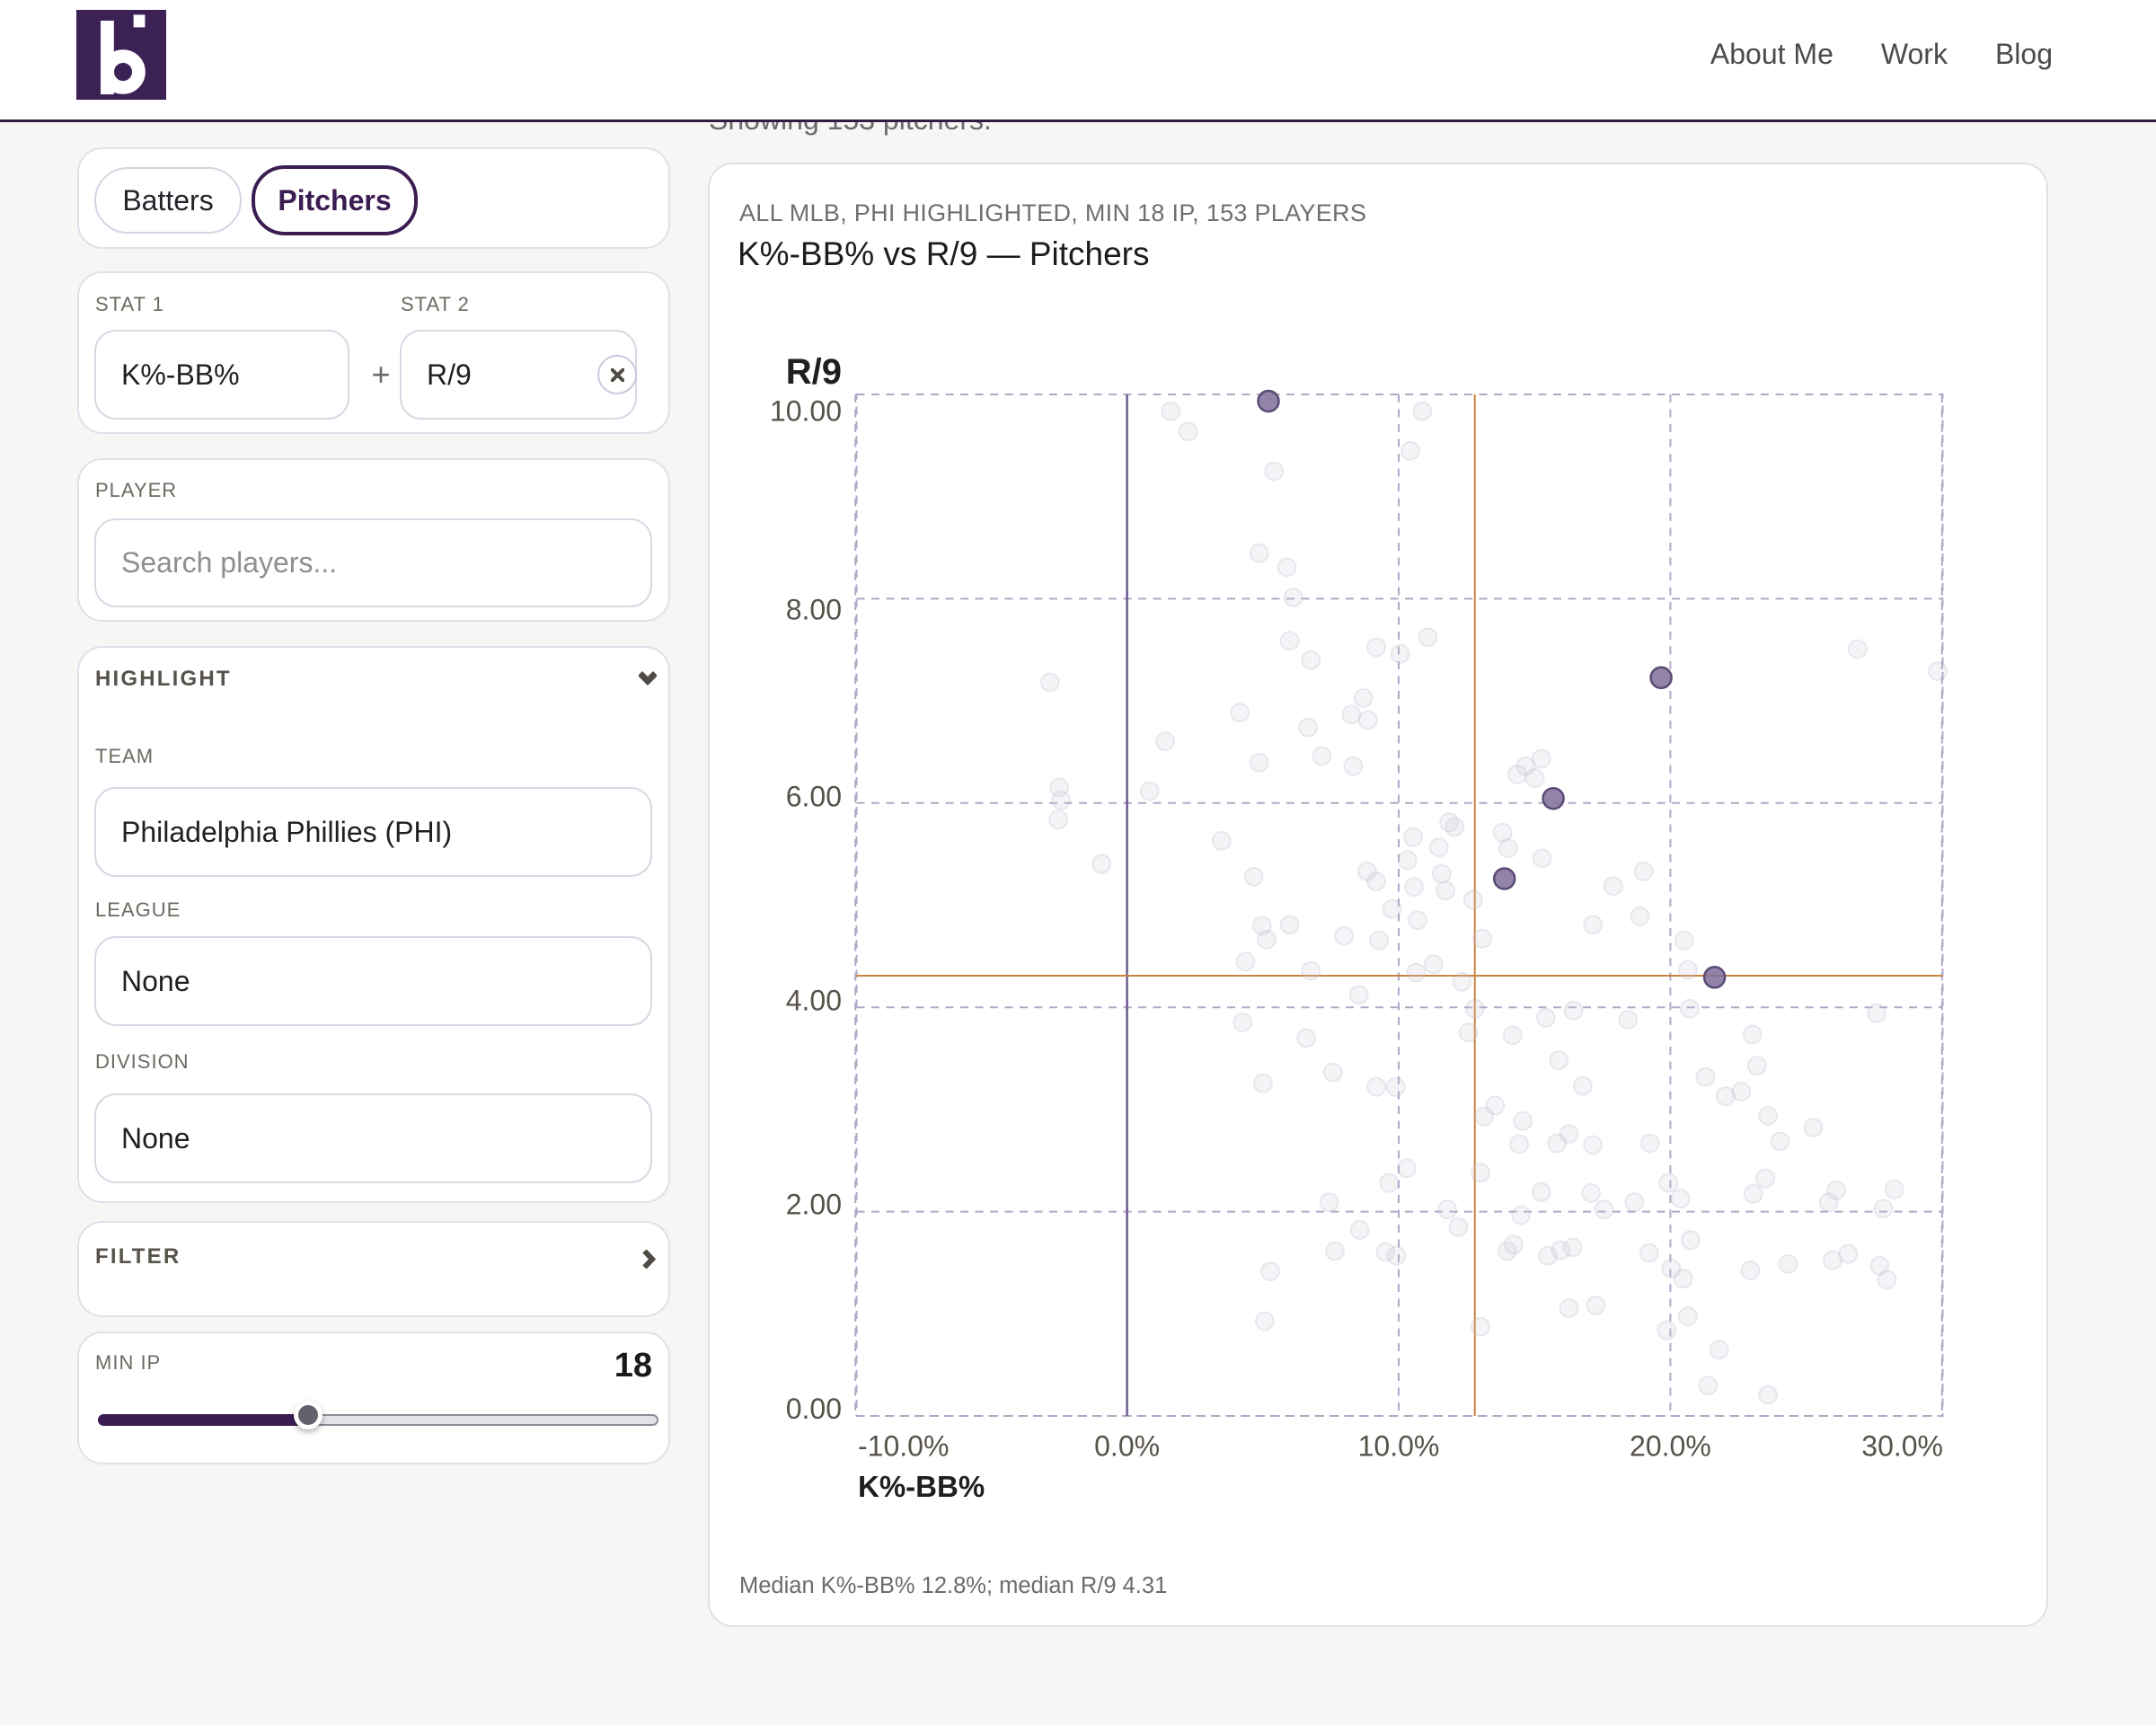  I want to click on svg-text: K%-BB%, so click(921, 1486).